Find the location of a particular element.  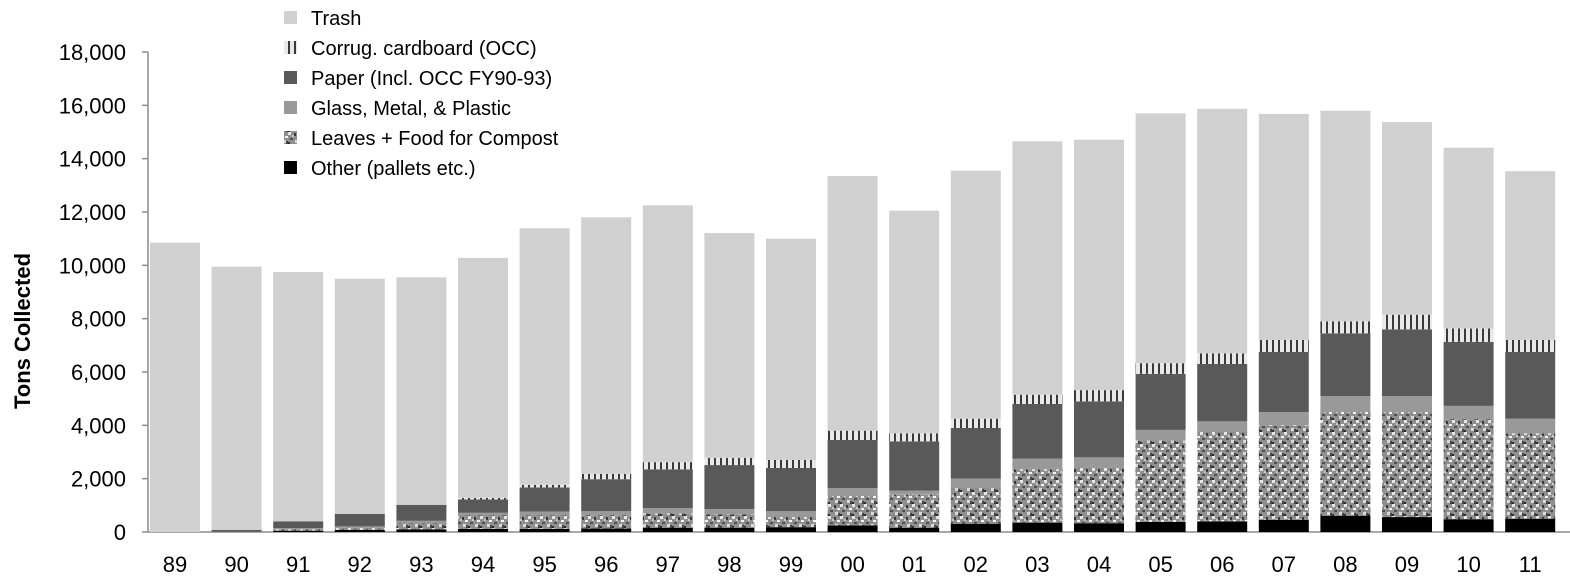

x-tick-label: 96 is located at coordinates (606, 564).